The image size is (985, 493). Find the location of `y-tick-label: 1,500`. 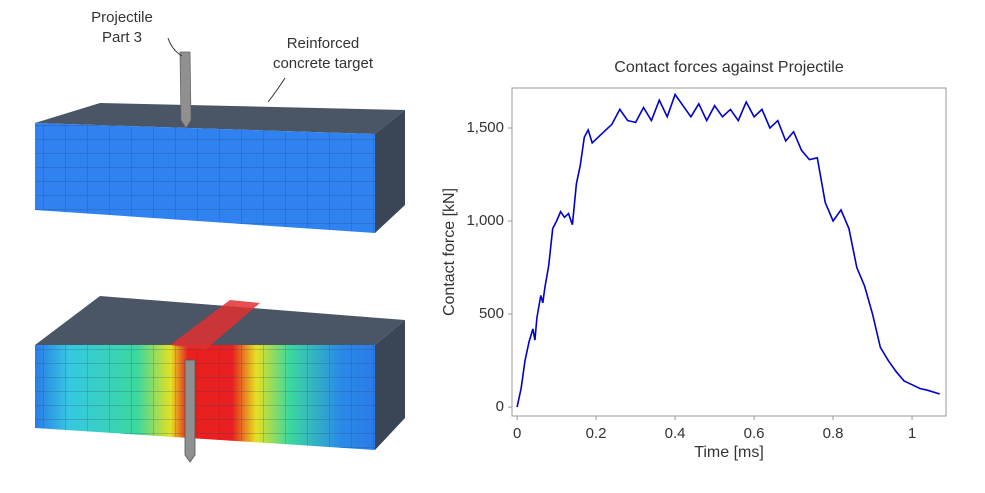

y-tick-label: 1,500 is located at coordinates (485, 127).